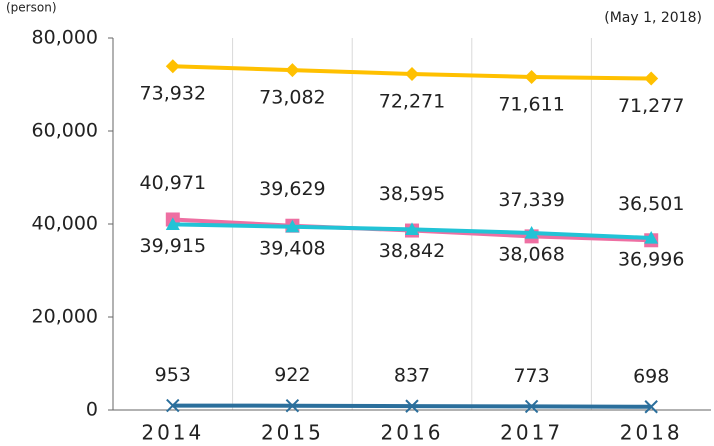 This screenshot has width=714, height=446. Describe the element at coordinates (412, 433) in the screenshot. I see `x-tick-label: 2016` at that location.